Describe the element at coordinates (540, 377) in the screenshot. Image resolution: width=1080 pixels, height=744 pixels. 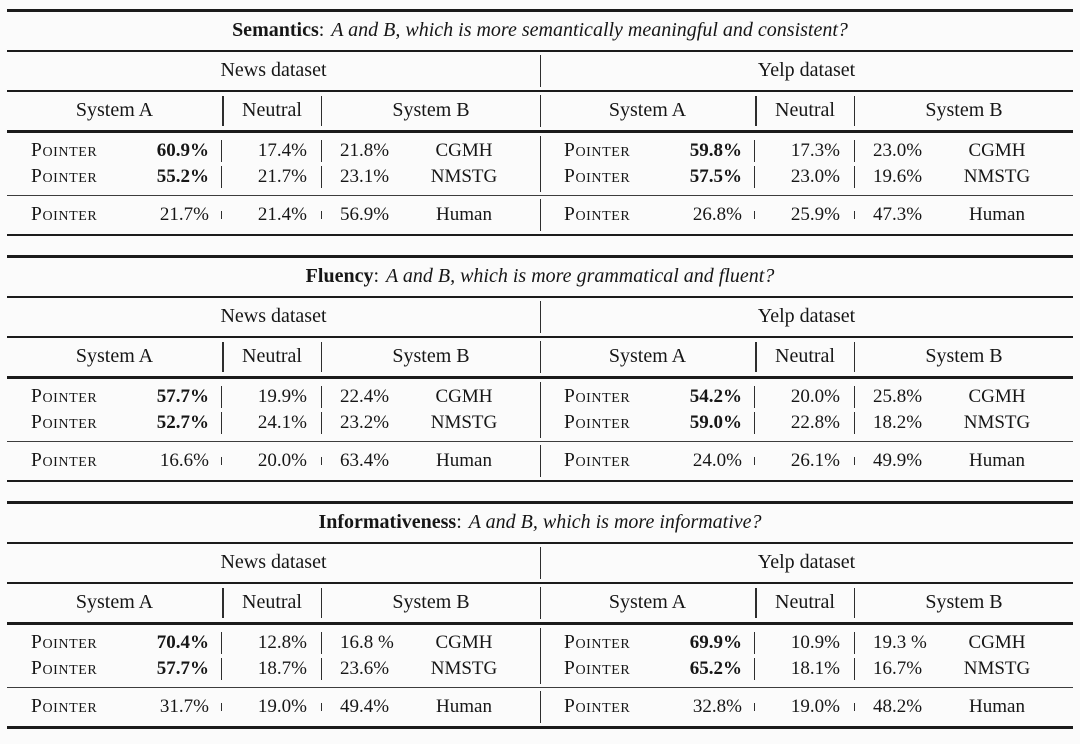
I see `header-bottom-rule` at that location.